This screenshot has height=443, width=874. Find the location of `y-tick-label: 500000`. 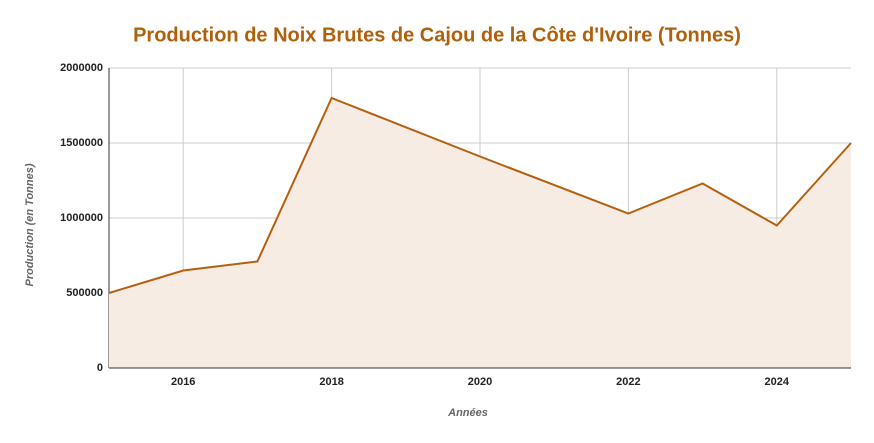

y-tick-label: 500000 is located at coordinates (84, 293).